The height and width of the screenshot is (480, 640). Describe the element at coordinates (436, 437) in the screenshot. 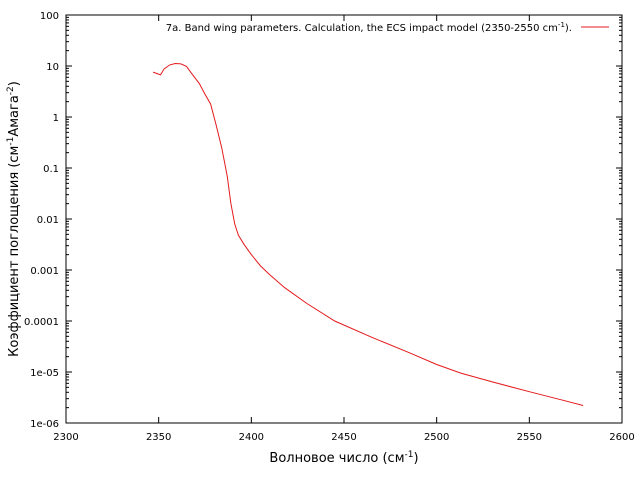

I see `x-tick-label: 2500` at that location.